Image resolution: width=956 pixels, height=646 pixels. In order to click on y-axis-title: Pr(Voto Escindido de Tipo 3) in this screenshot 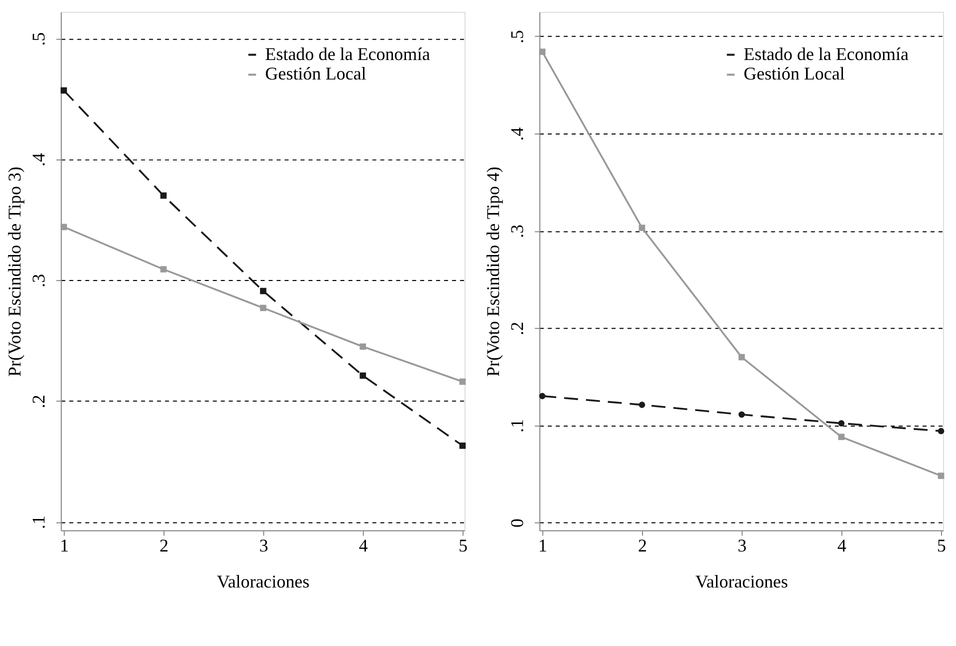, I will do `click(14, 271)`.